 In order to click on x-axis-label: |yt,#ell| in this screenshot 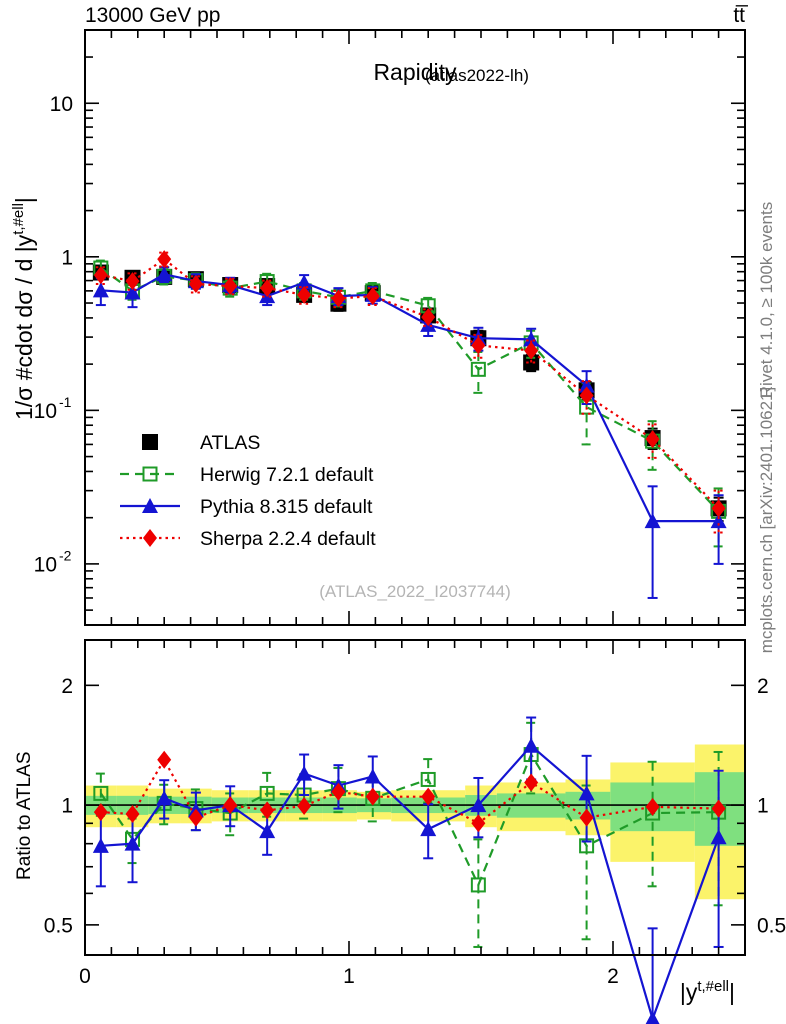, I will do `click(707, 991)`.